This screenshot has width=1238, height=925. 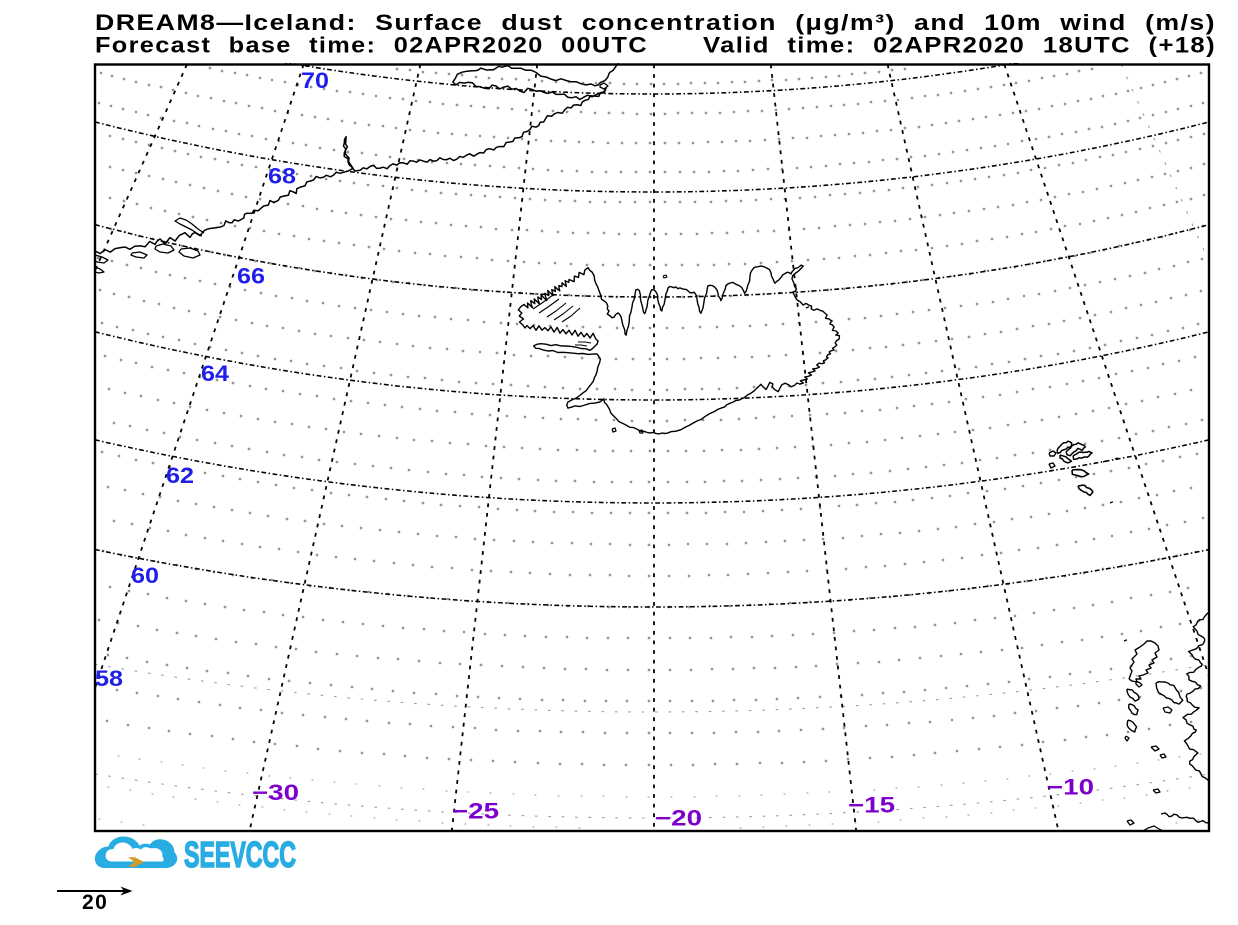 What do you see at coordinates (275, 792) in the screenshot?
I see `svg-text: −30` at bounding box center [275, 792].